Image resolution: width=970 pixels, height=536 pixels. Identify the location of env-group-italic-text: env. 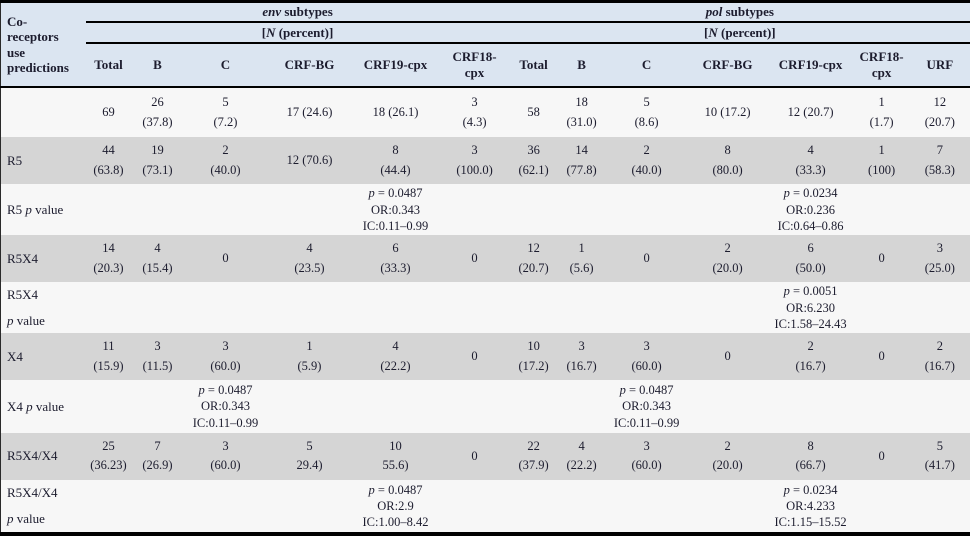
(272, 11).